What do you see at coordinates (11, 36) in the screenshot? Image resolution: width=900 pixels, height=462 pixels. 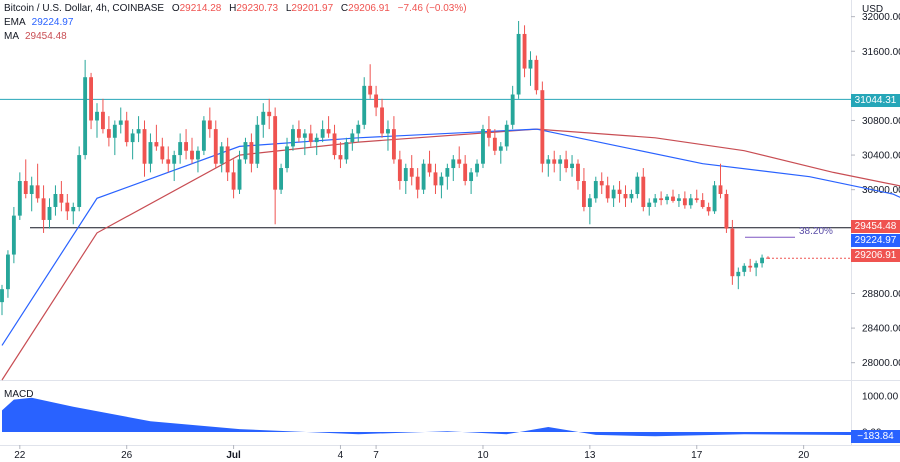 I see `ma-label: MA` at bounding box center [11, 36].